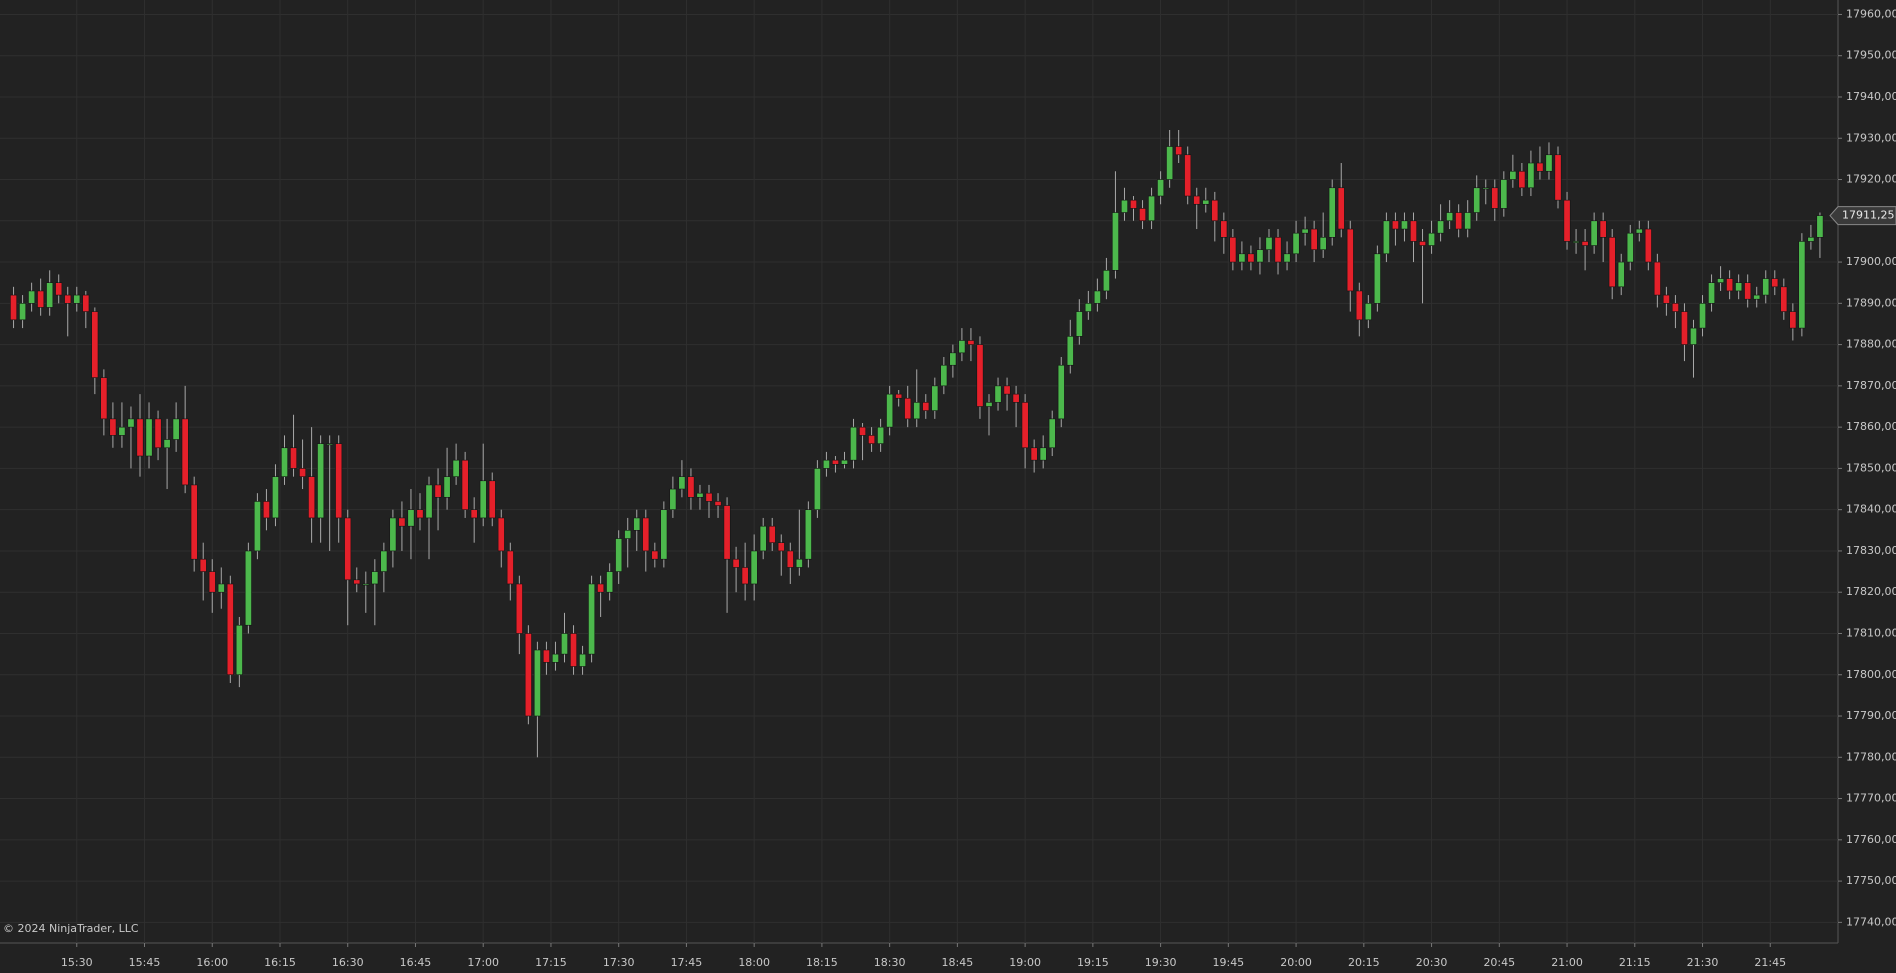  What do you see at coordinates (1871, 344) in the screenshot?
I see `y-tick-label: 17880,00` at bounding box center [1871, 344].